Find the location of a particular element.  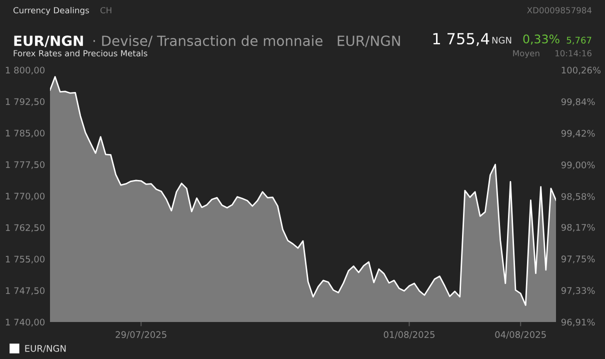

x-tick-label: 04/08/2025 is located at coordinates (520, 335).